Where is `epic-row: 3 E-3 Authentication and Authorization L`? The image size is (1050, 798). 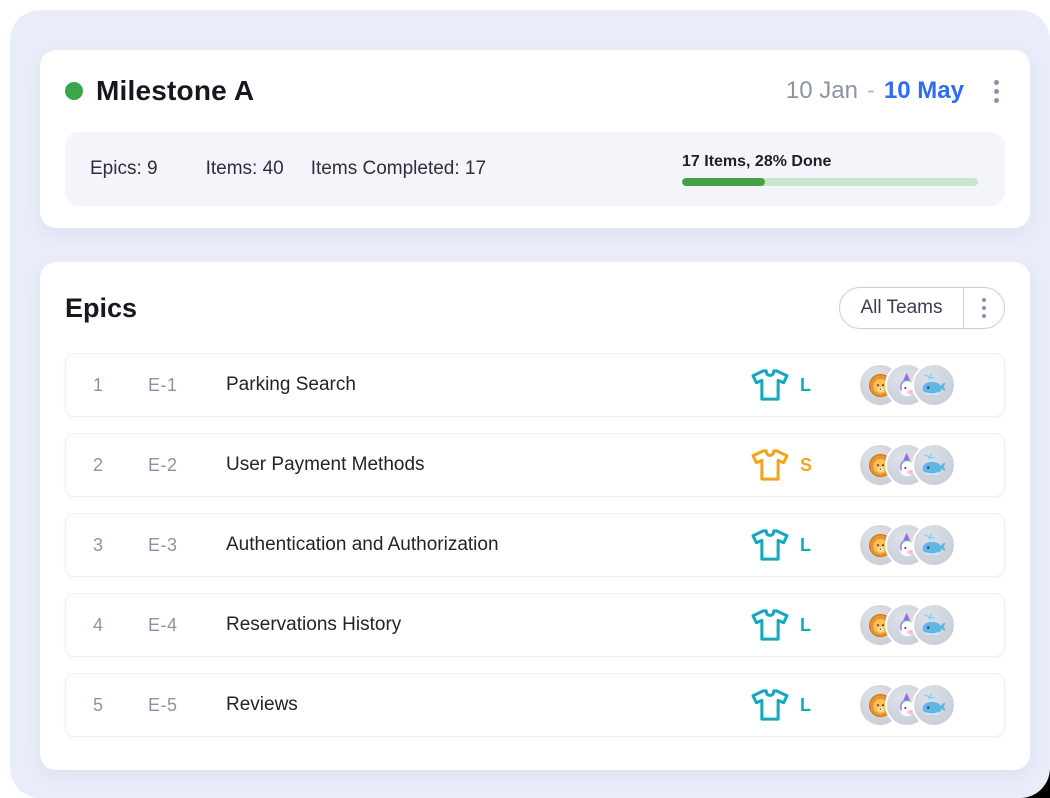
epic-row: 3 E-3 Authentication and Authorization L is located at coordinates (535, 545).